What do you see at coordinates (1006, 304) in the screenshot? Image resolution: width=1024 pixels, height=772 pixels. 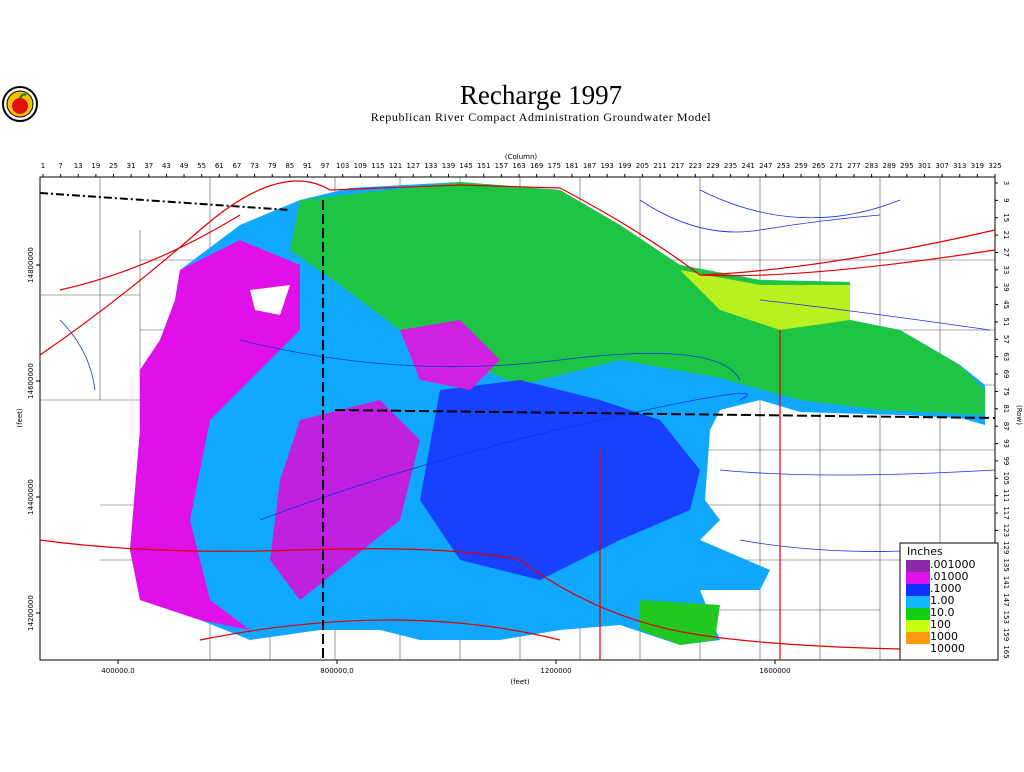 I see `row-tick-label: 45` at bounding box center [1006, 304].